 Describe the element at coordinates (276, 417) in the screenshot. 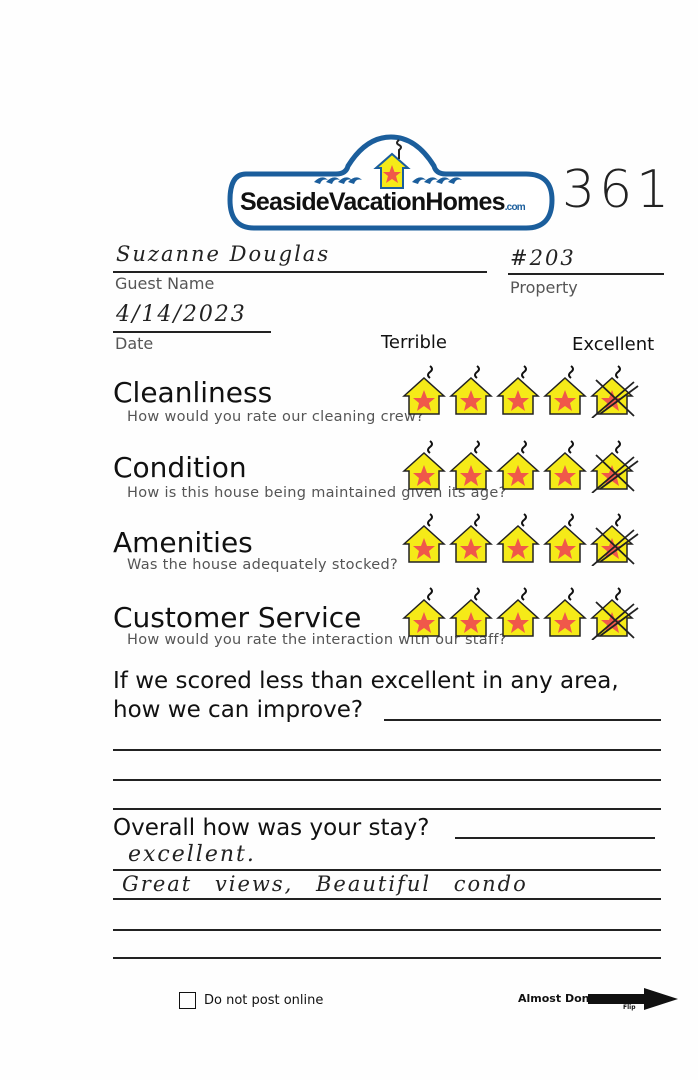

I see `category-question: How would you rate our cleaning crew?` at that location.